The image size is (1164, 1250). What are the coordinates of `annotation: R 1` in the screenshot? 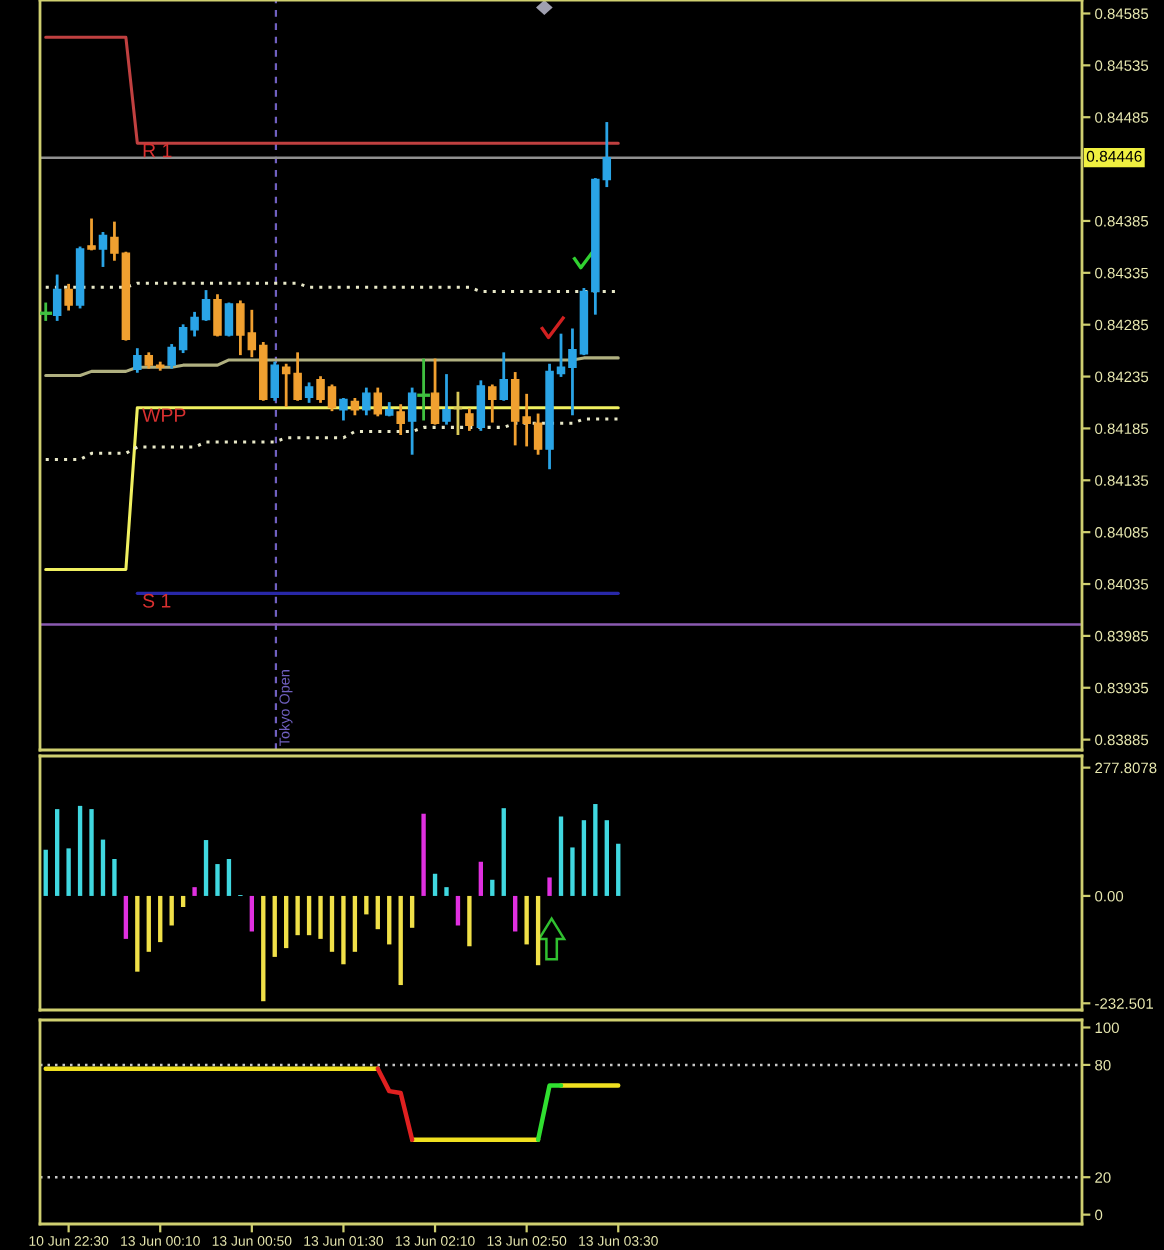 It's located at (157, 150).